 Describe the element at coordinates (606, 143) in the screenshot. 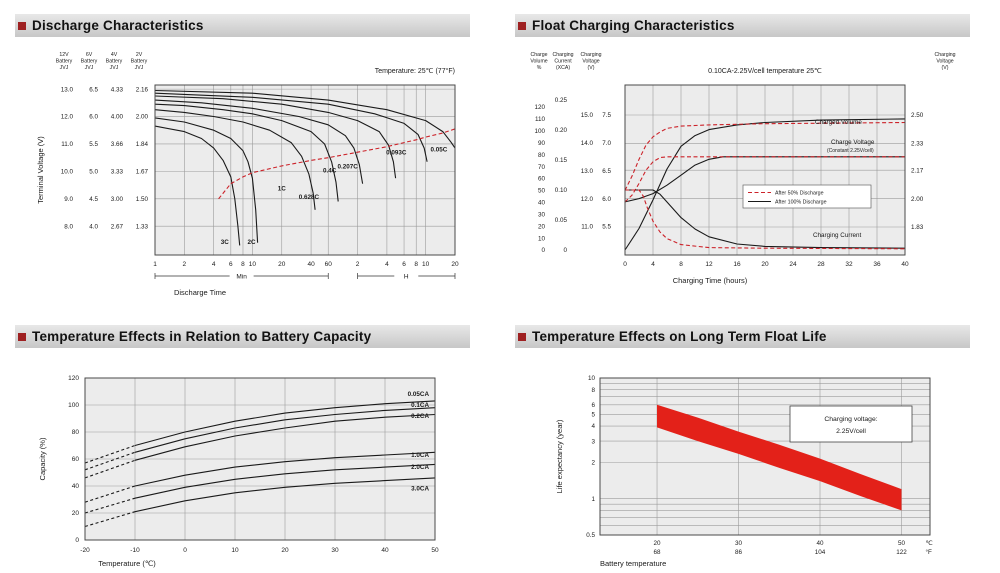

I see `svg-text: 7.0` at that location.